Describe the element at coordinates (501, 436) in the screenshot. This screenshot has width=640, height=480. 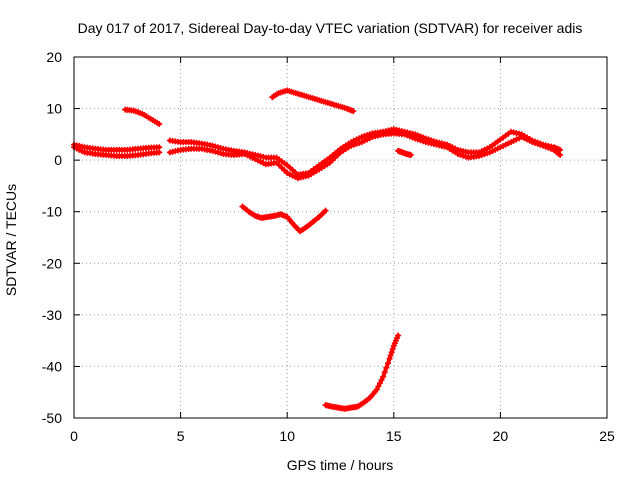
I see `x-tick-label: 20` at that location.